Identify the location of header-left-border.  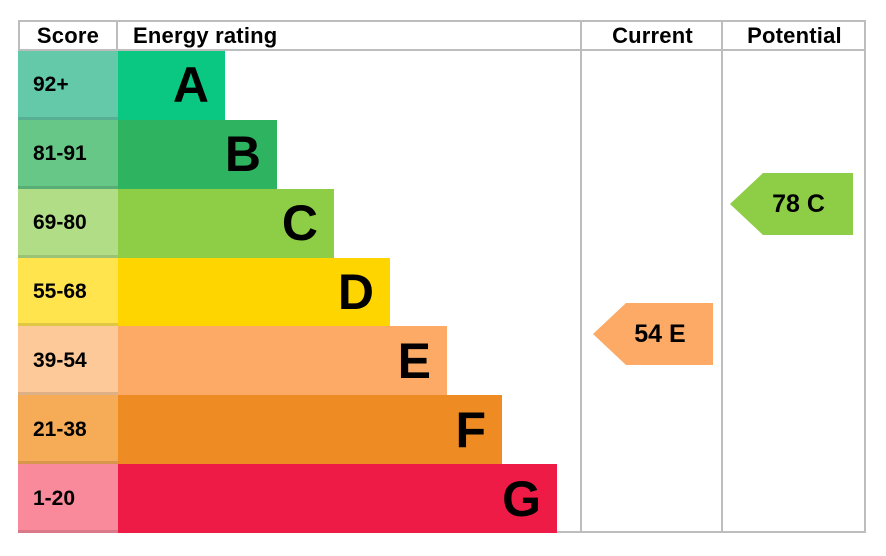
(19, 35).